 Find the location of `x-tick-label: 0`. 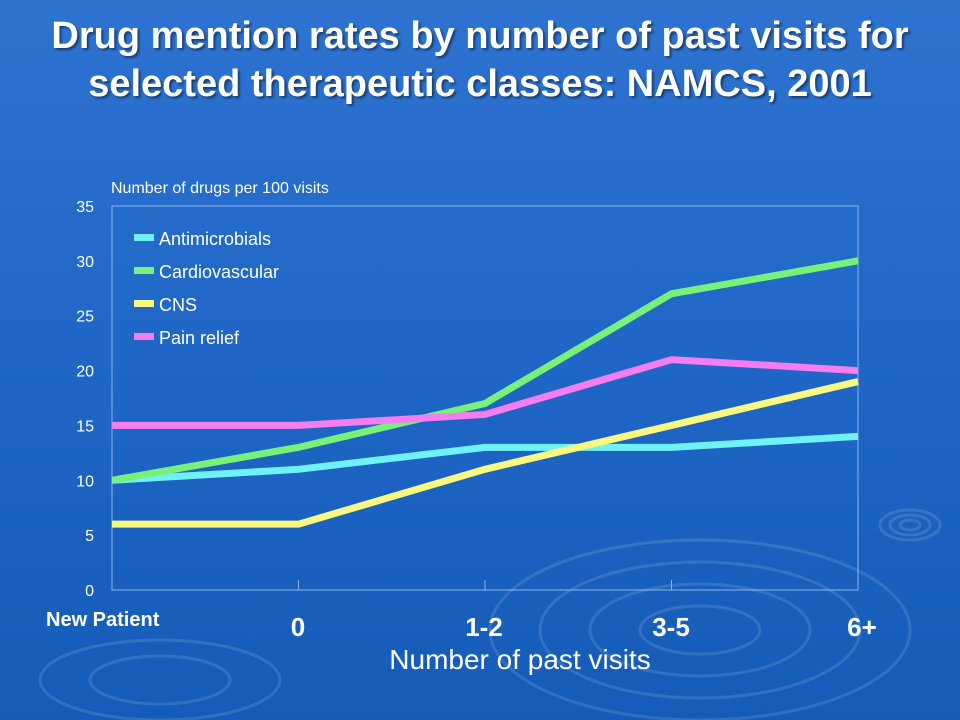

x-tick-label: 0 is located at coordinates (298, 627).